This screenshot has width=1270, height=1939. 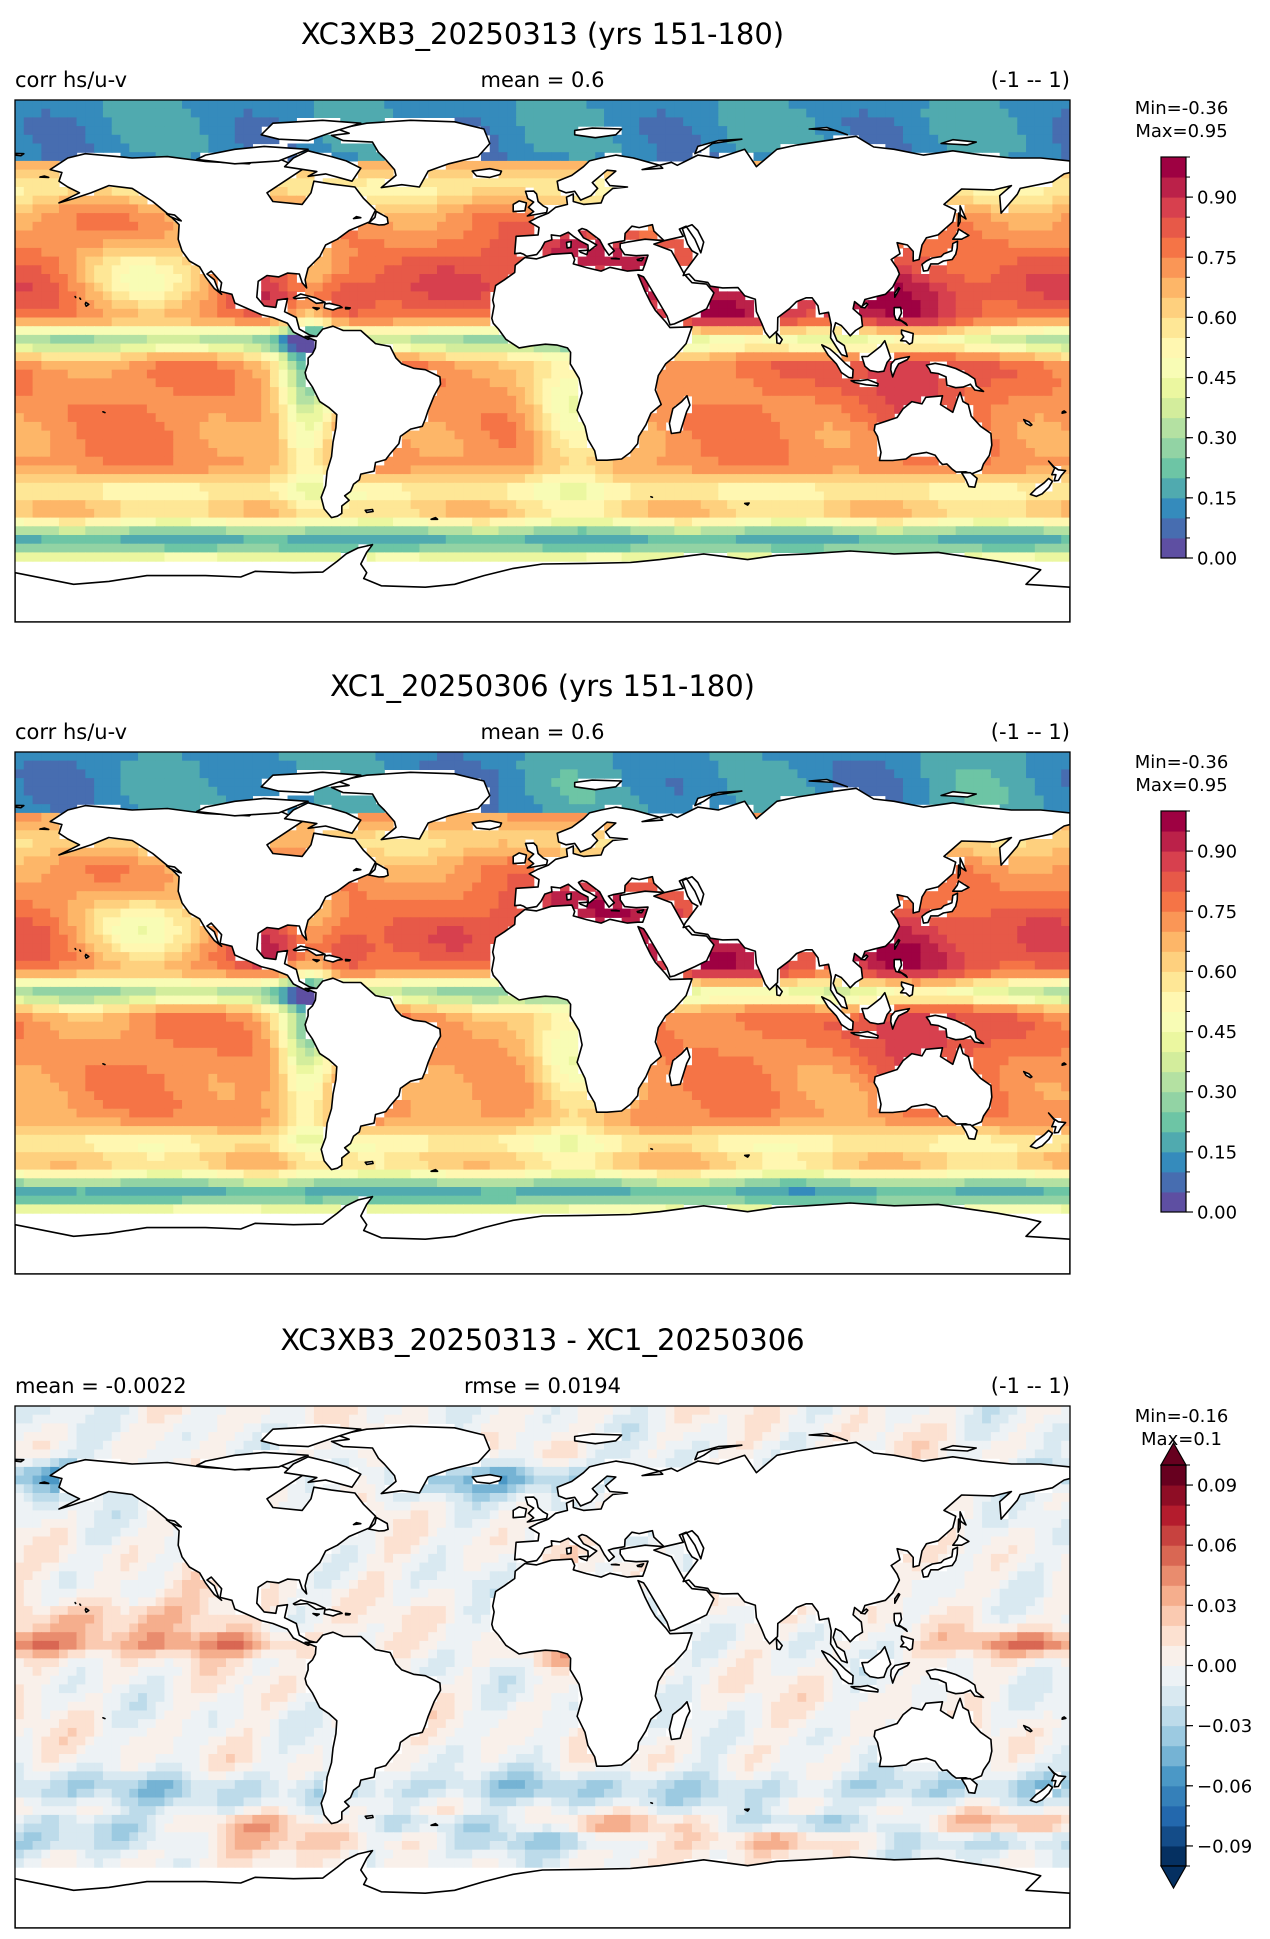 I want to click on panel-title: XC1_20250306 (yrs 151-180), so click(x=542, y=686).